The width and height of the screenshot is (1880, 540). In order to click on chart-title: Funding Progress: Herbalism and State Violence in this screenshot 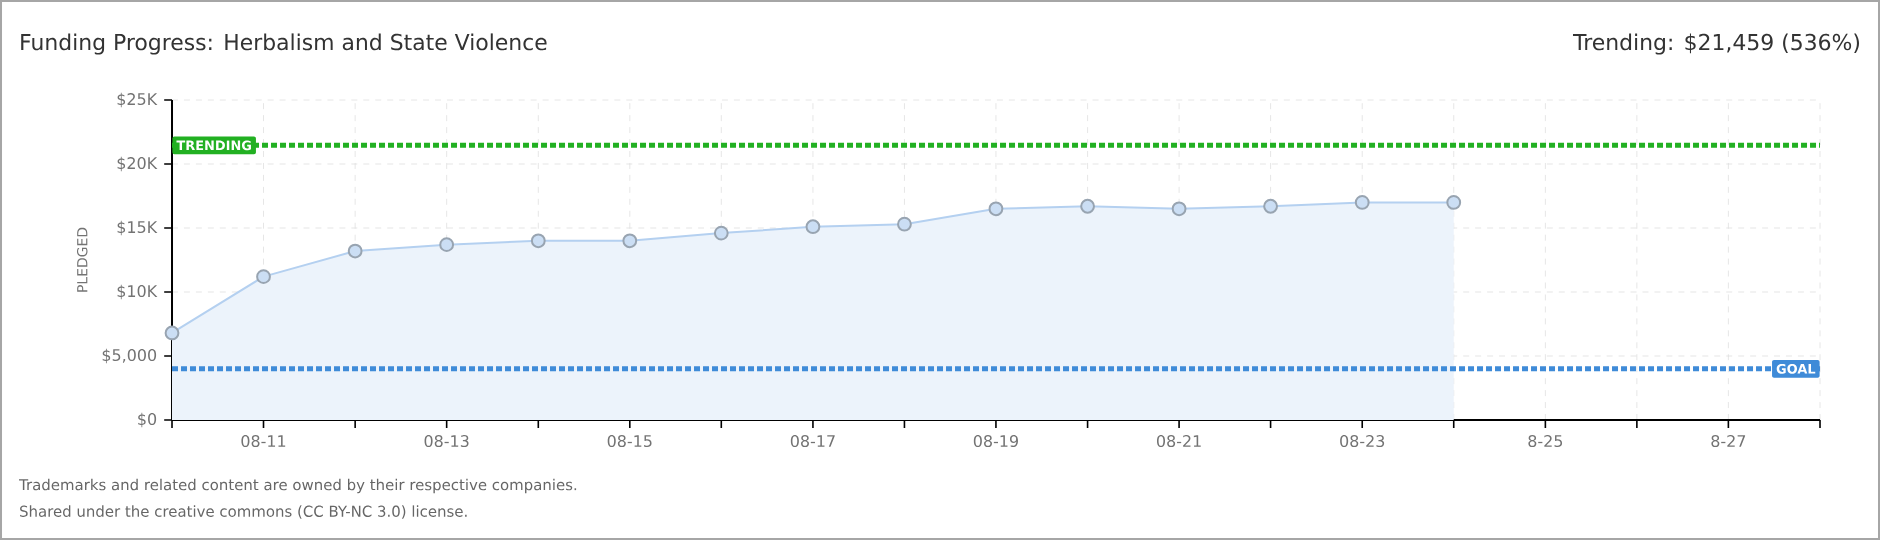, I will do `click(284, 44)`.